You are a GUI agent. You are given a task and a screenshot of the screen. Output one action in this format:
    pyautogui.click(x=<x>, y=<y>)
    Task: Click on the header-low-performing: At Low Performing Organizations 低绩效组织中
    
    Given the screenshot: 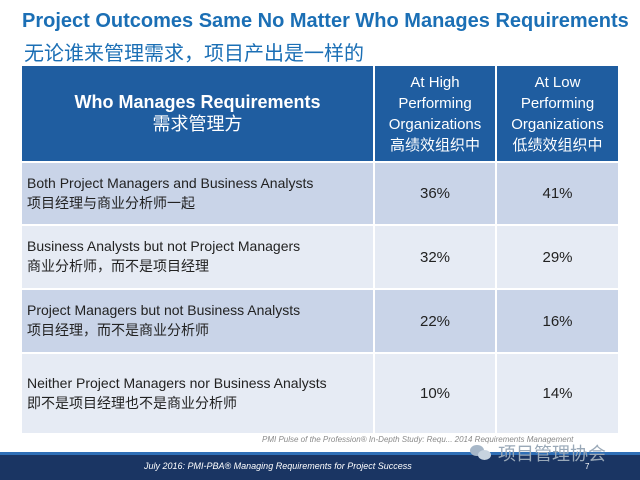 What is the action you would take?
    pyautogui.click(x=557, y=114)
    